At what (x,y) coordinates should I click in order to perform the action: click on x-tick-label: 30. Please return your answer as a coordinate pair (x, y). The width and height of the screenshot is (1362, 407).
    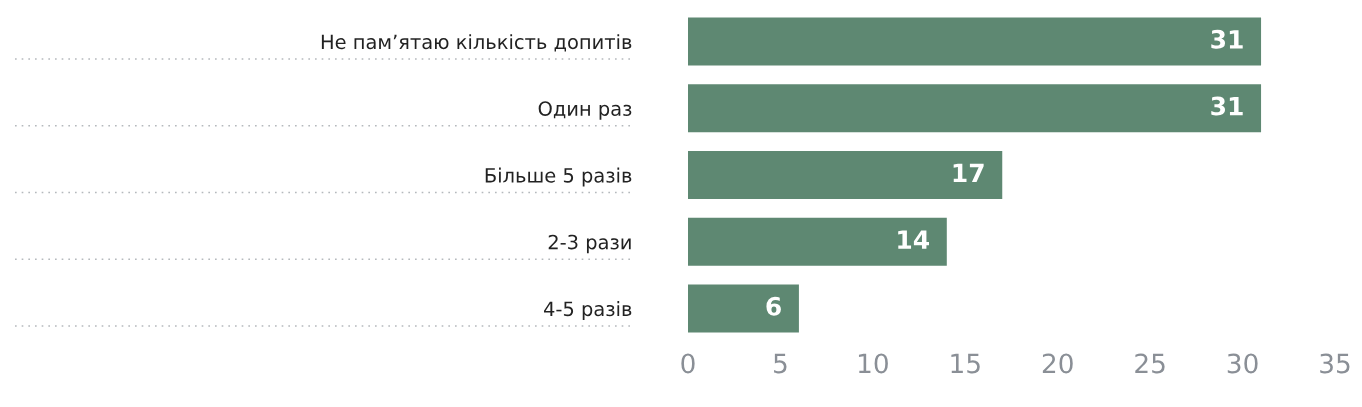
    Looking at the image, I should click on (1242, 363).